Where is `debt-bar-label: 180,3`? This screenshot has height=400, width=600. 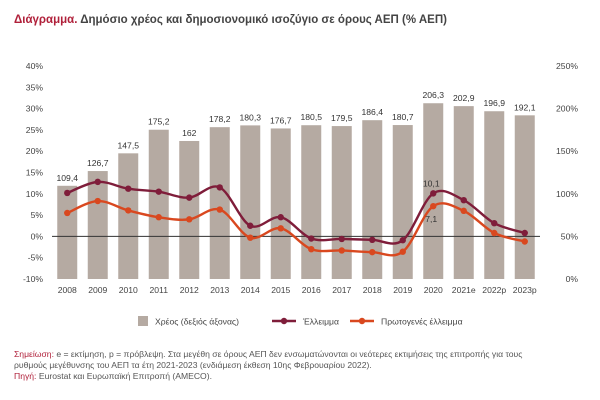 debt-bar-label: 180,3 is located at coordinates (250, 117).